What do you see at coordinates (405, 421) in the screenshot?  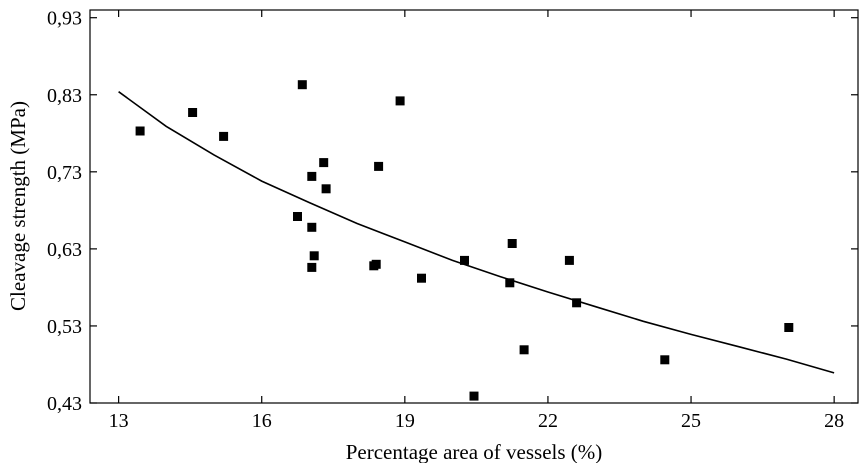 I see `x-tick-label: 19` at bounding box center [405, 421].